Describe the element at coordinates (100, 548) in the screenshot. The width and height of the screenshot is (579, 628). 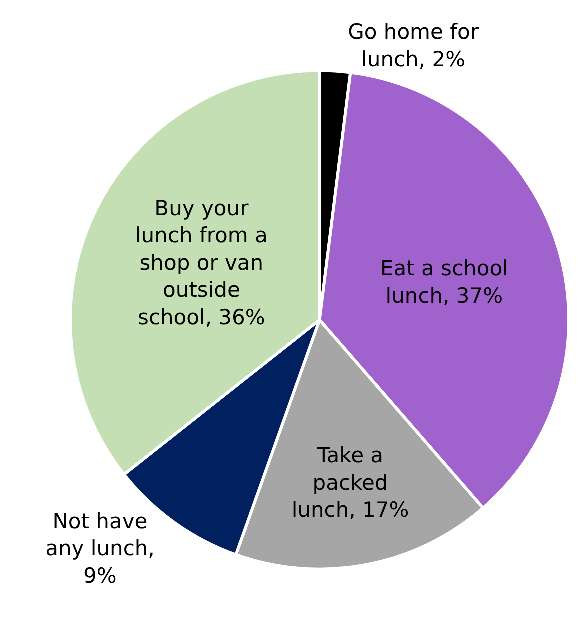
I see `slice-label: Not have any lunch, 9%` at that location.